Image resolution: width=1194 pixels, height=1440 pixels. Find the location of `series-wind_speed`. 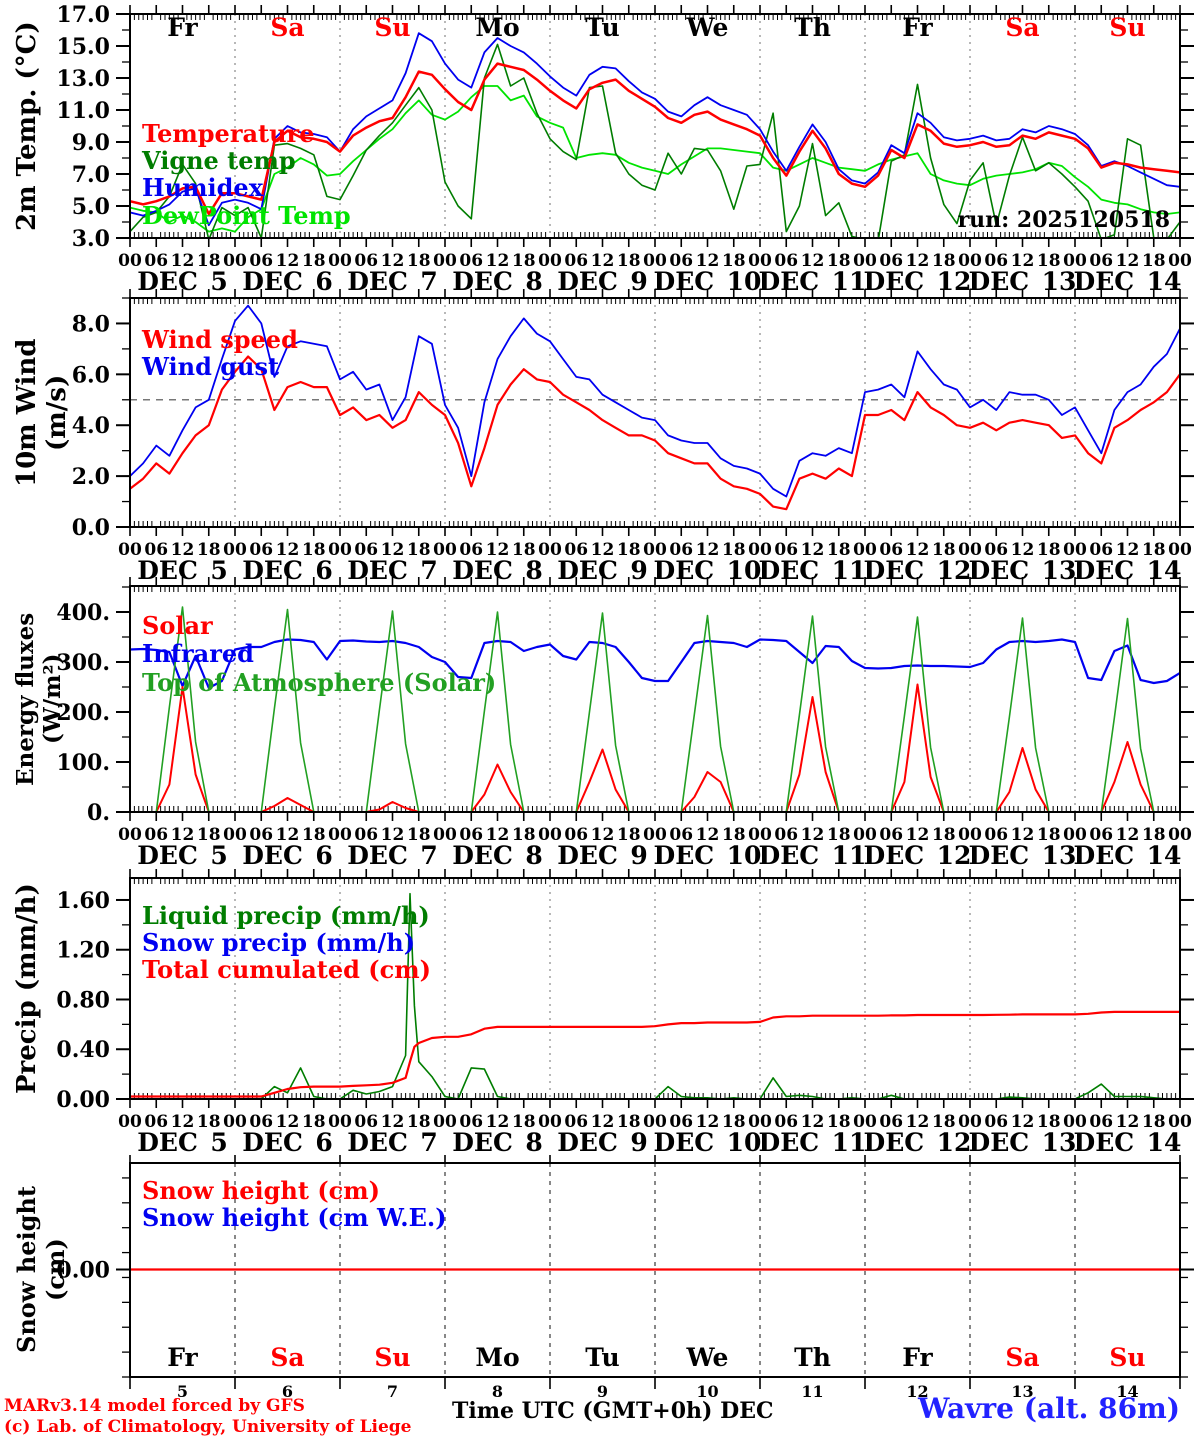

series-wind_speed is located at coordinates (655, 433).